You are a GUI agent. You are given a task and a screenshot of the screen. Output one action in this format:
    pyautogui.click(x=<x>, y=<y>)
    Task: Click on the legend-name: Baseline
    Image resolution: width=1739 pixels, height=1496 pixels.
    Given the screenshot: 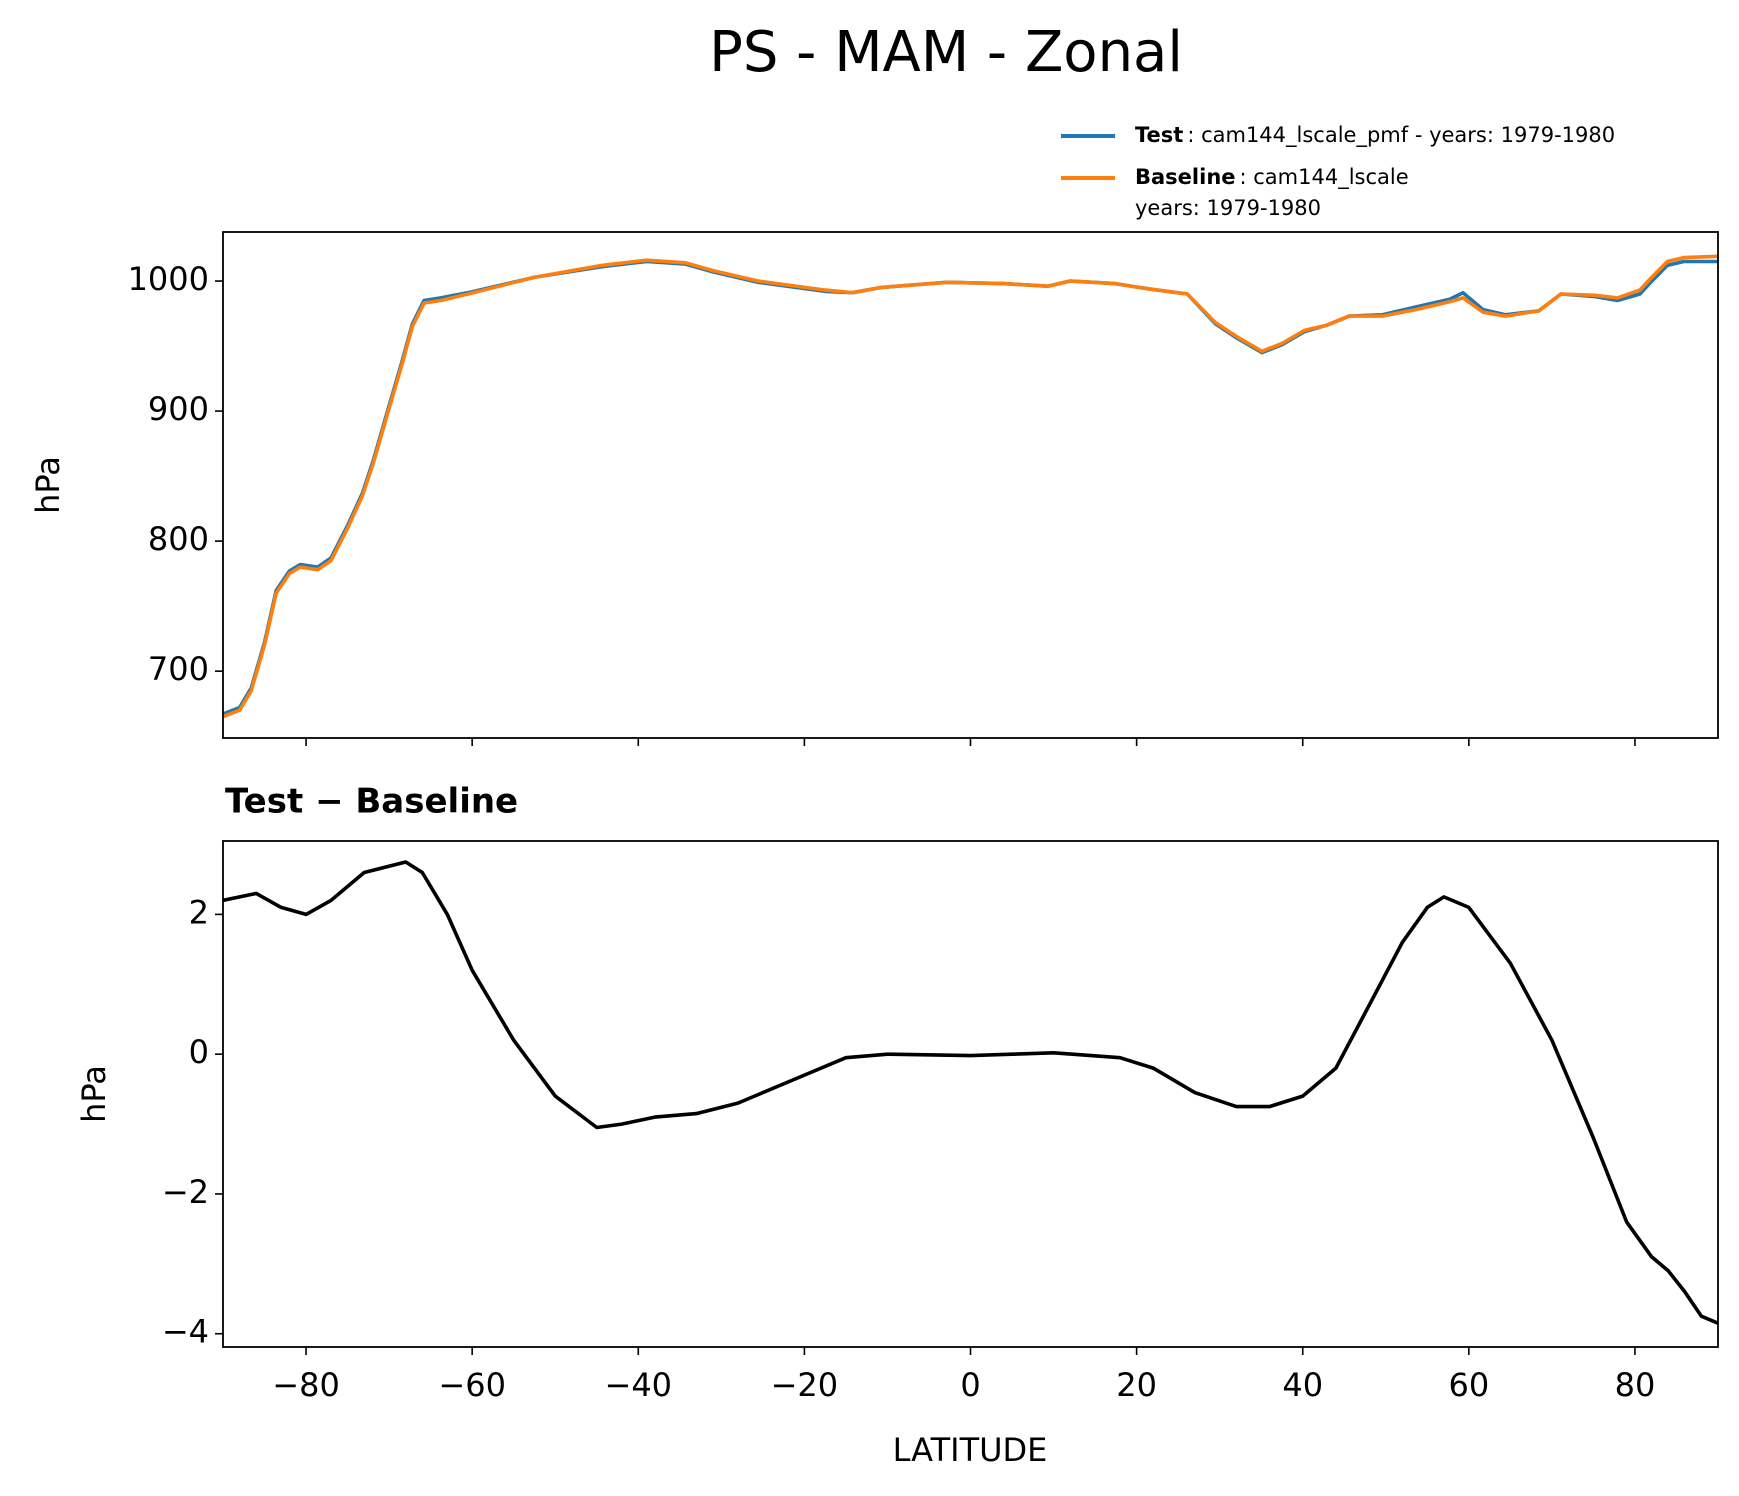 What is the action you would take?
    pyautogui.click(x=1185, y=177)
    